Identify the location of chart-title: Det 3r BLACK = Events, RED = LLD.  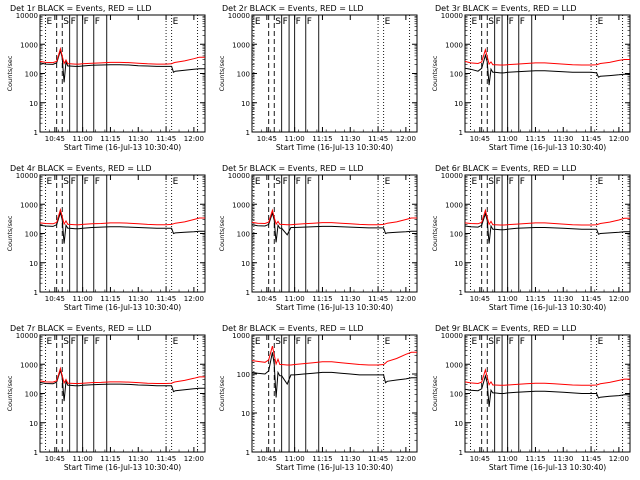
(506, 8).